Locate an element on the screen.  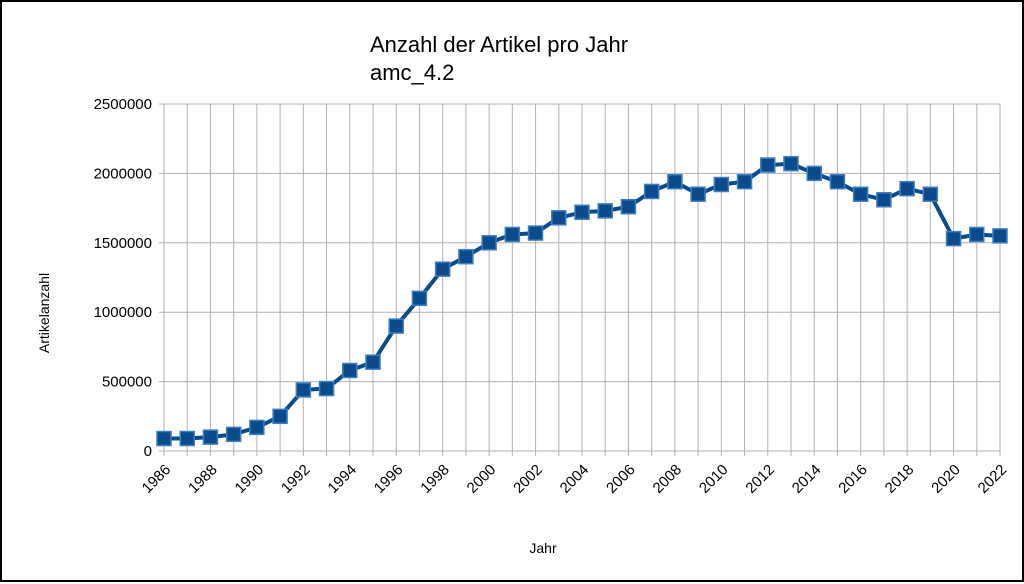
x-tick-label: 2000 is located at coordinates (482, 479).